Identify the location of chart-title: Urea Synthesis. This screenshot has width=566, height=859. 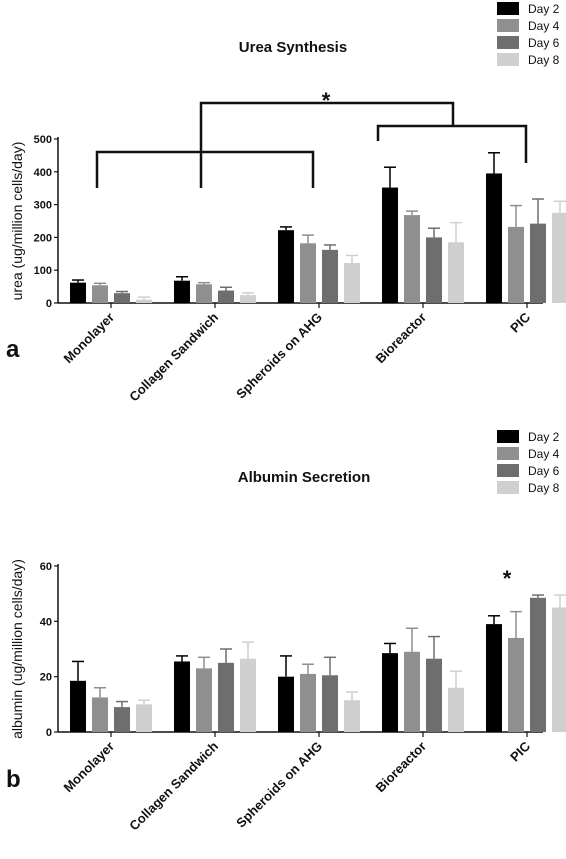
(293, 47).